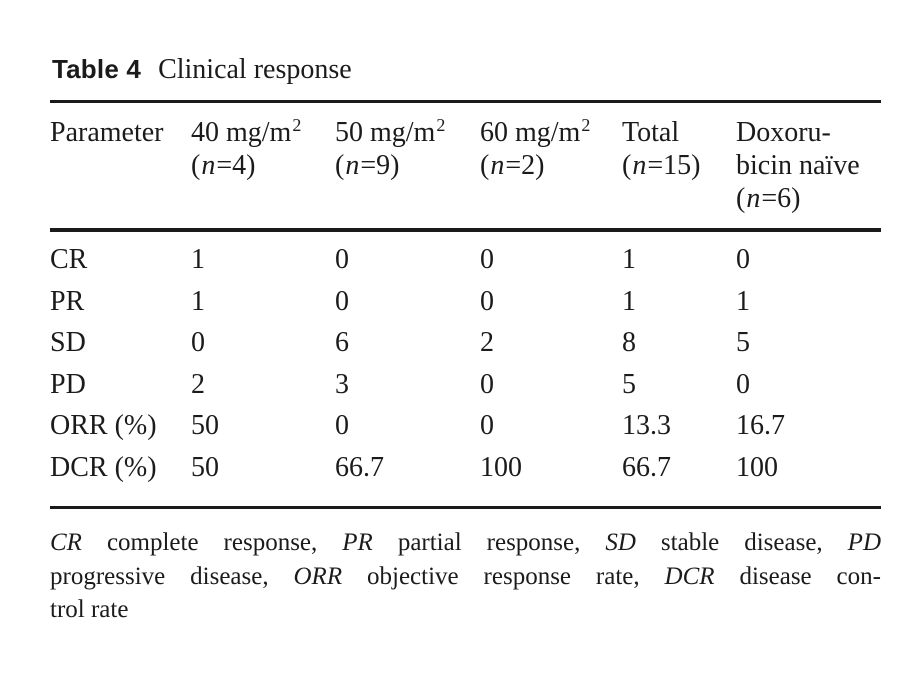 The image size is (924, 682). What do you see at coordinates (97, 69) in the screenshot?
I see `table-caption-label: Table 4` at bounding box center [97, 69].